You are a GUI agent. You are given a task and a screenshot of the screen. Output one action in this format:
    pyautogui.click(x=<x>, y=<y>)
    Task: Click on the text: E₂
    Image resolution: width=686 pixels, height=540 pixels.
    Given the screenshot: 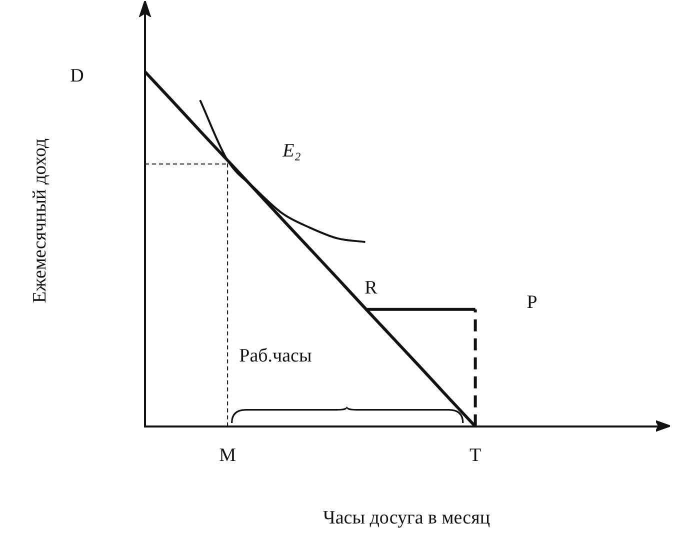 What is the action you would take?
    pyautogui.click(x=292, y=151)
    